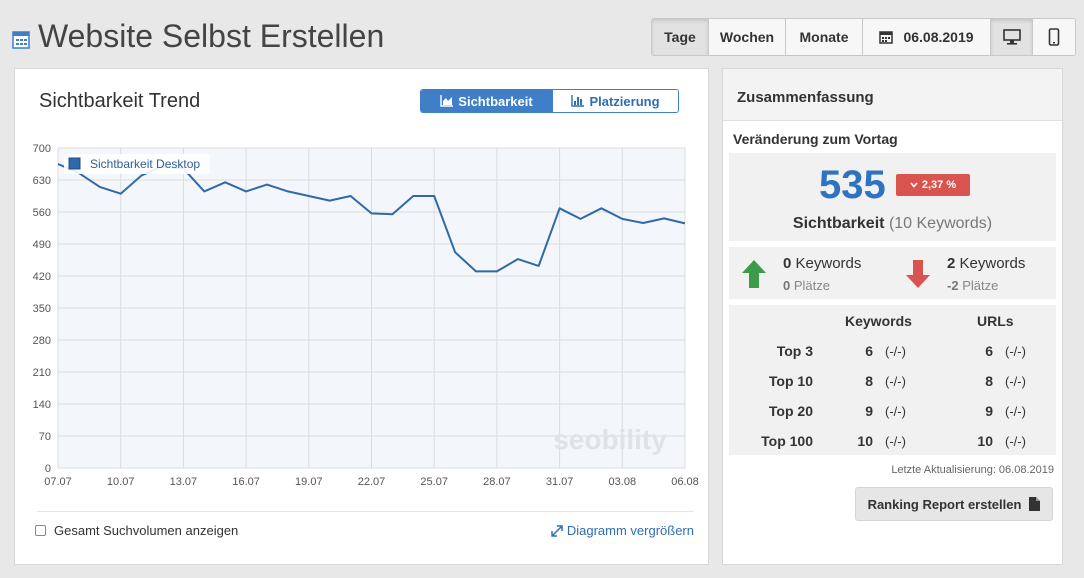 Image resolution: width=1084 pixels, height=578 pixels. I want to click on date-picker-button: 06.08.2019, so click(927, 37).